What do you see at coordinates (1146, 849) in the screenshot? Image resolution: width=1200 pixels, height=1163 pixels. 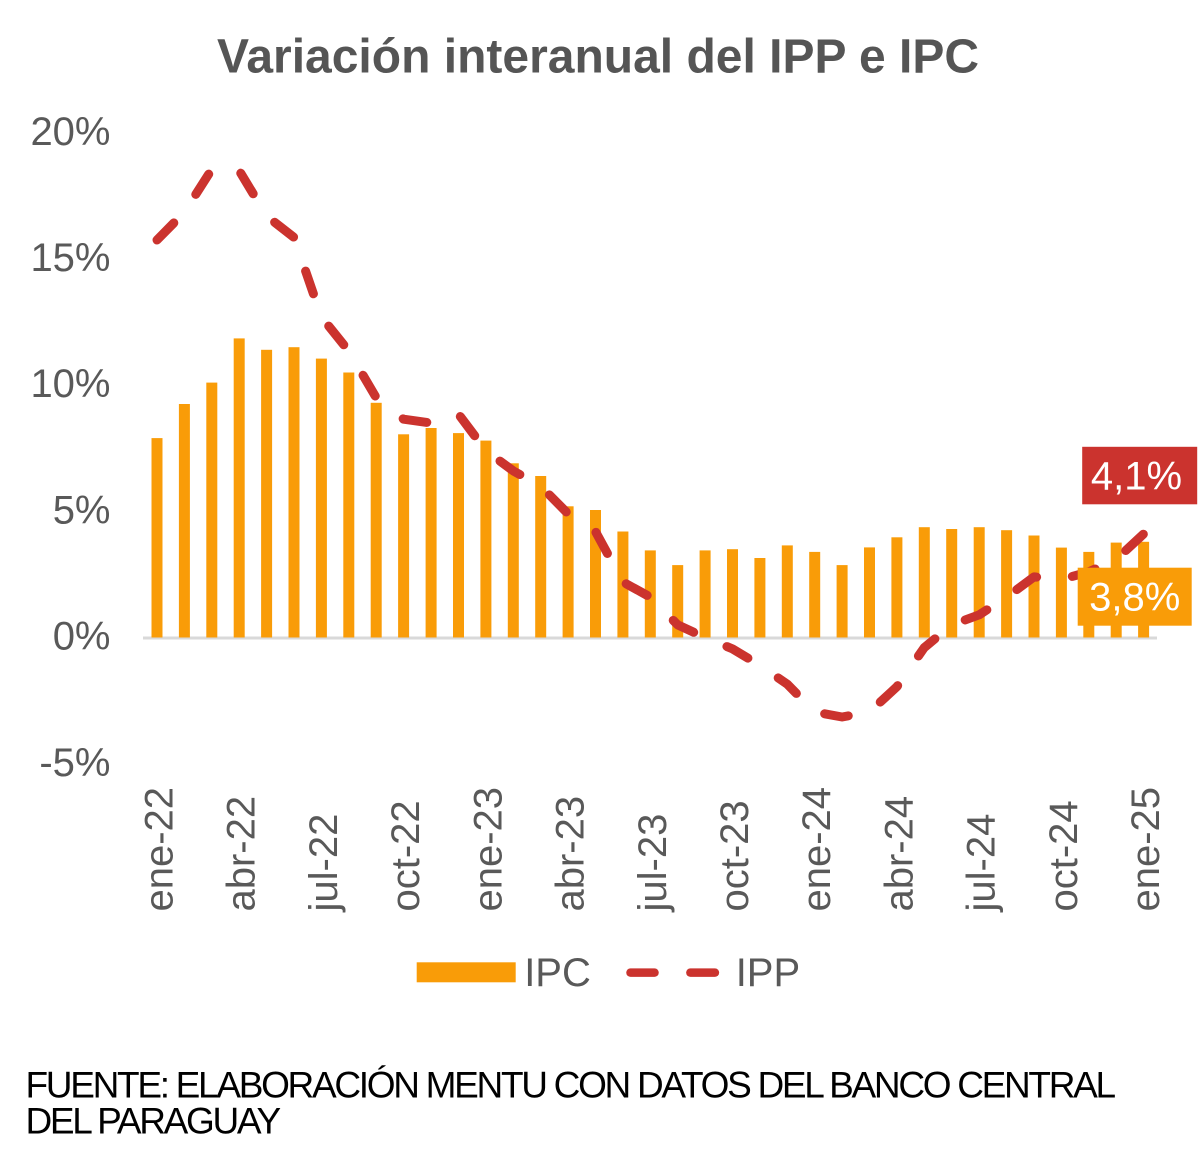 I see `svg-text: ene-25` at bounding box center [1146, 849].